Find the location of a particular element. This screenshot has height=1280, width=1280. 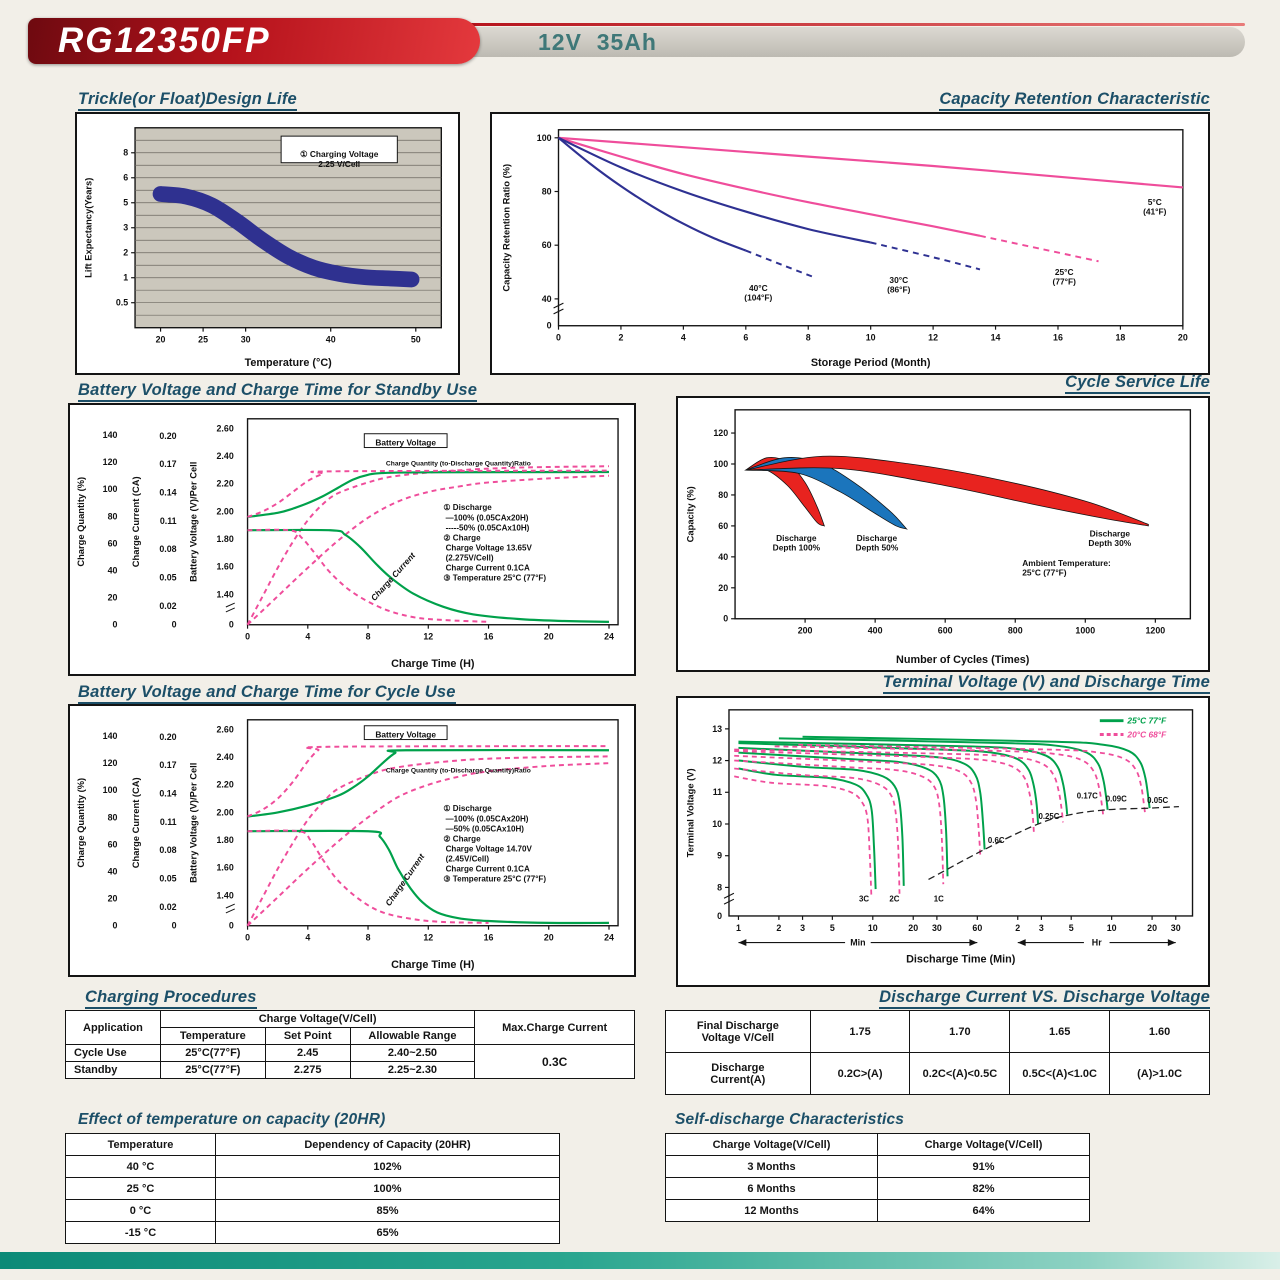

series-rate-0-6c is located at coordinates (862, 798).